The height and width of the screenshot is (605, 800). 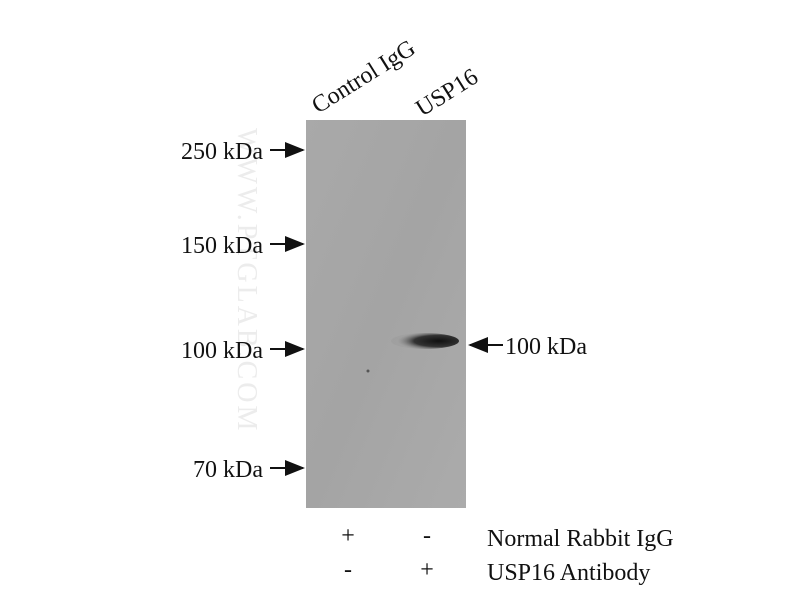 What do you see at coordinates (546, 347) in the screenshot?
I see `band-label: 100 kDa` at bounding box center [546, 347].